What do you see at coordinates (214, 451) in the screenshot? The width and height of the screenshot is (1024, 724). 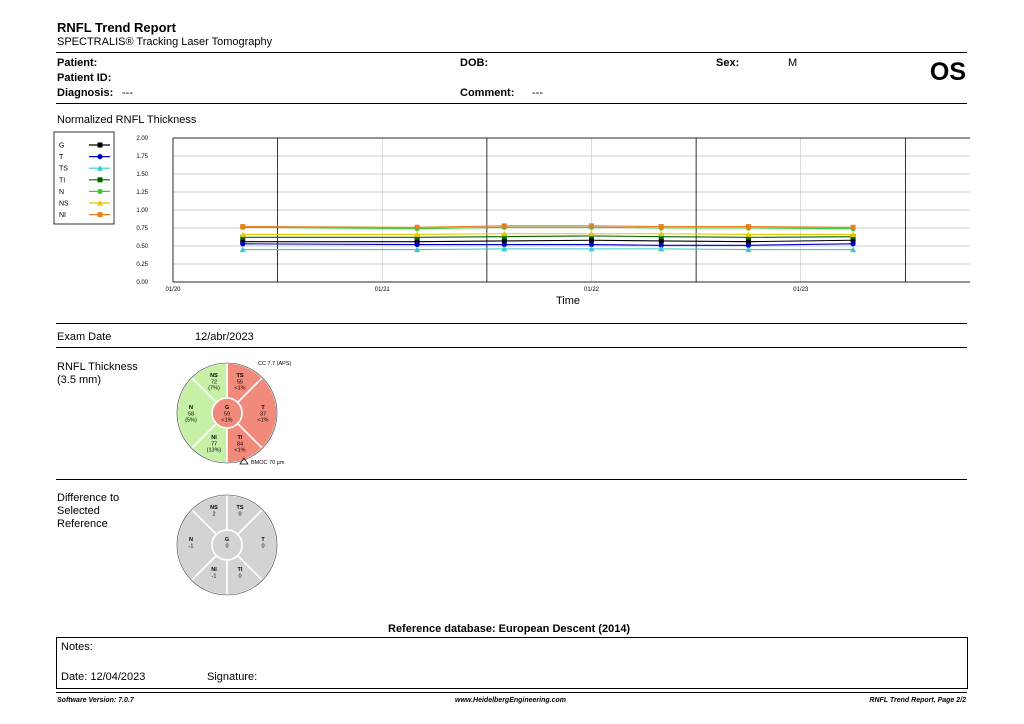 I see `sector-percentile: (13%)` at bounding box center [214, 451].